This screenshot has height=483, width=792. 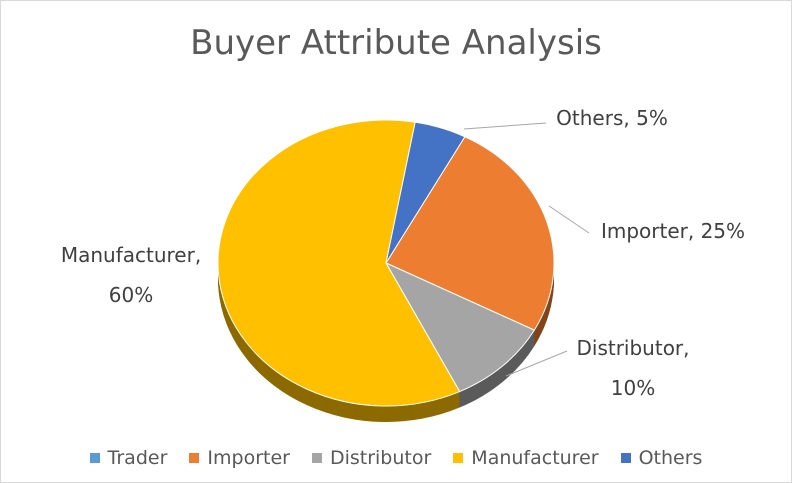 I want to click on legend-item: Manufacturer, so click(x=526, y=458).